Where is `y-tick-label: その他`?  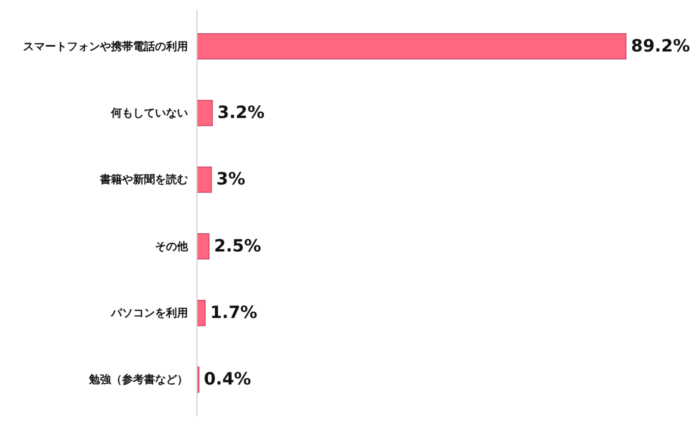 y-tick-label: その他 is located at coordinates (172, 246).